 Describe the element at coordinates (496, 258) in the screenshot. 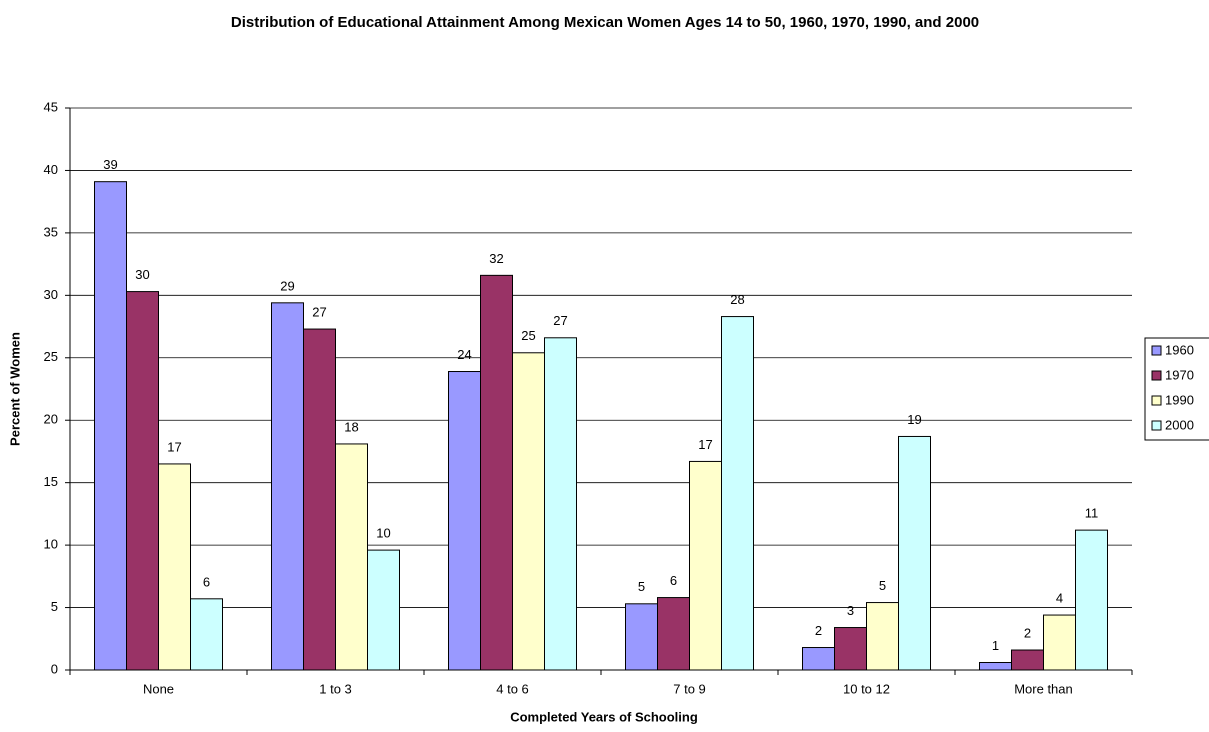

I see `value-label: 32` at that location.